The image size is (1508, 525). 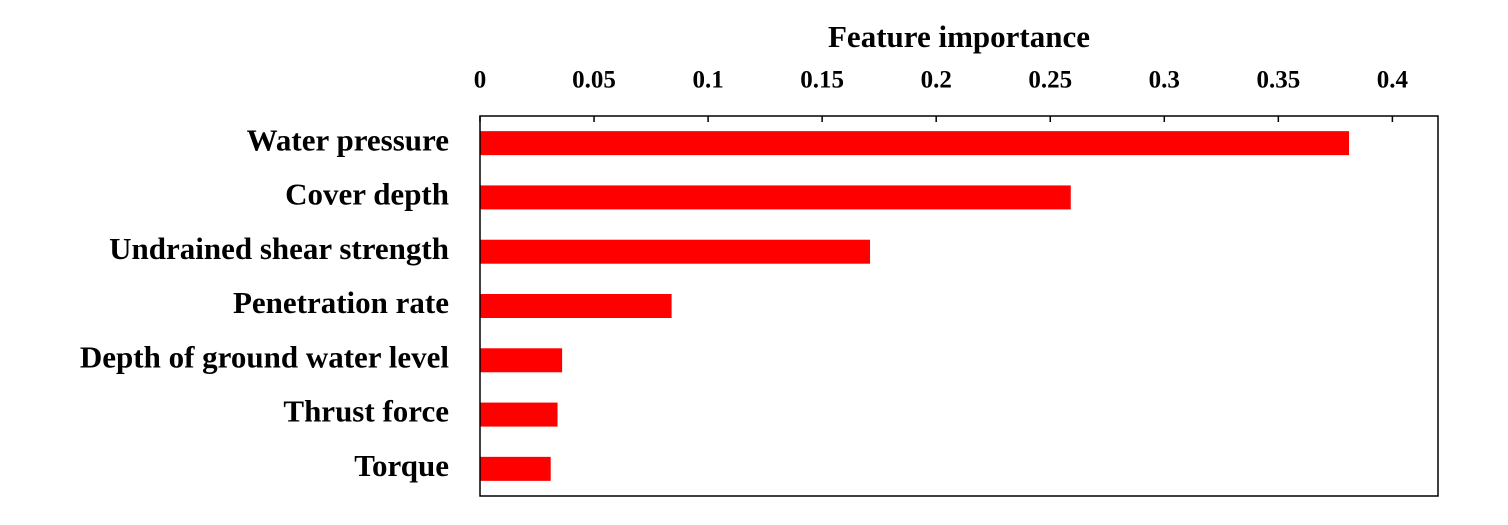 I want to click on y-tick-label: Penetration rate, so click(x=341, y=302).